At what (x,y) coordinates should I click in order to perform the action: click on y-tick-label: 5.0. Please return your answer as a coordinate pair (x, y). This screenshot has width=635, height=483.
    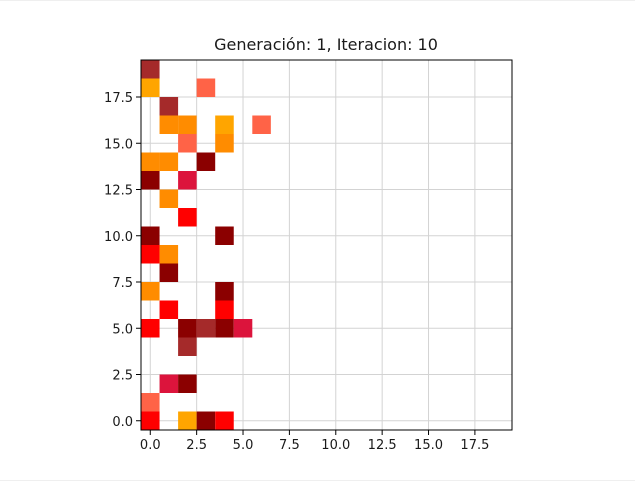
    Looking at the image, I should click on (122, 329).